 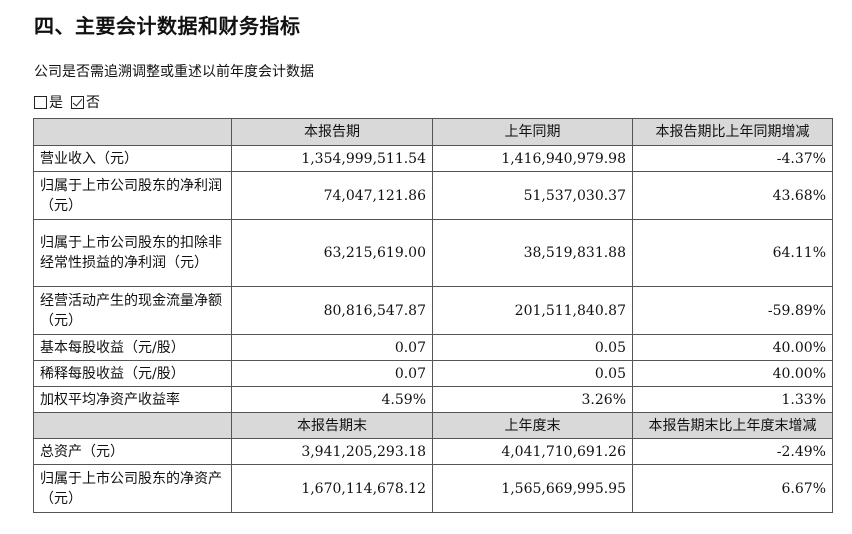 I want to click on value-cell: 80,816,547.87, so click(x=332, y=310).